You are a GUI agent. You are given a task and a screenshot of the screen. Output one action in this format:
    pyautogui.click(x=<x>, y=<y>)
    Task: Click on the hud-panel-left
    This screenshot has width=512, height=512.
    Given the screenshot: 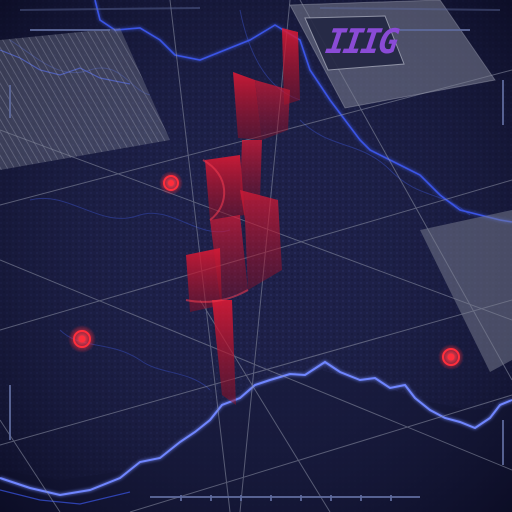 What is the action you would take?
    pyautogui.click(x=85, y=99)
    